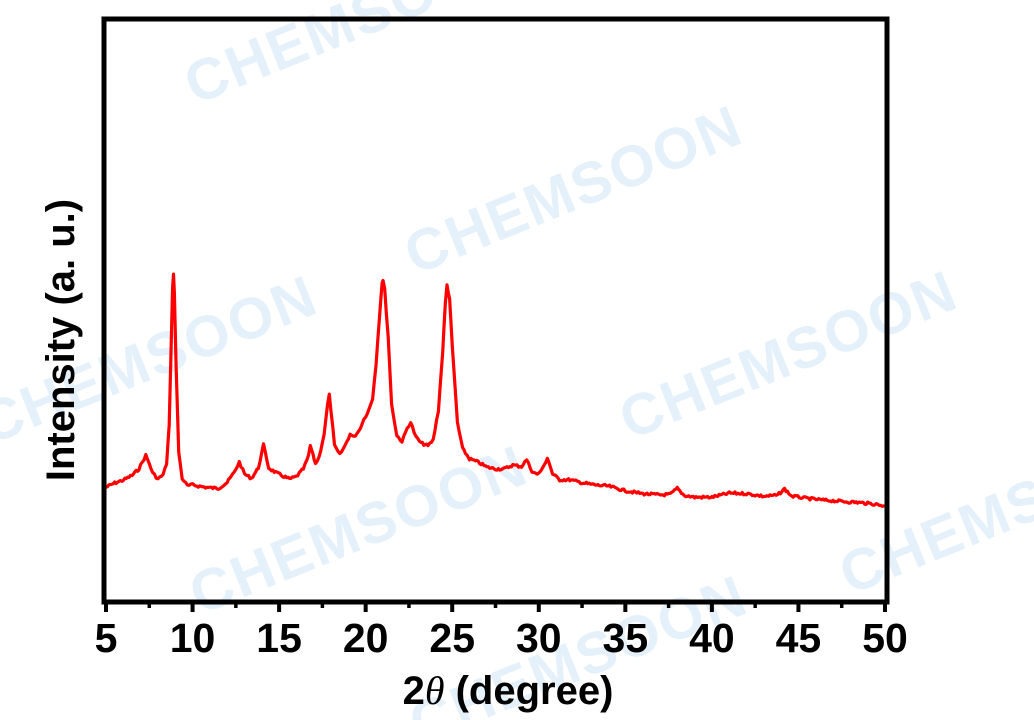 The image size is (1034, 720). Describe the element at coordinates (61, 340) in the screenshot. I see `y-axis-title: Intensity (a. u.)` at that location.